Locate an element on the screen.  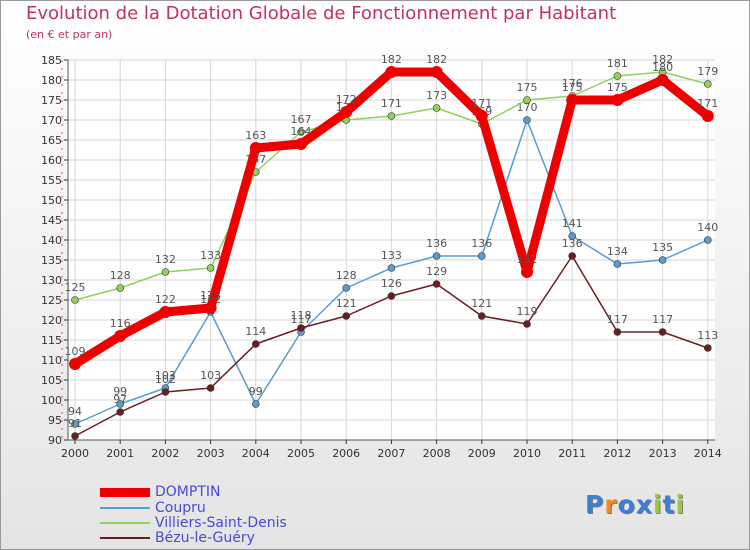
x-tick-label: 2001 is located at coordinates (120, 453).